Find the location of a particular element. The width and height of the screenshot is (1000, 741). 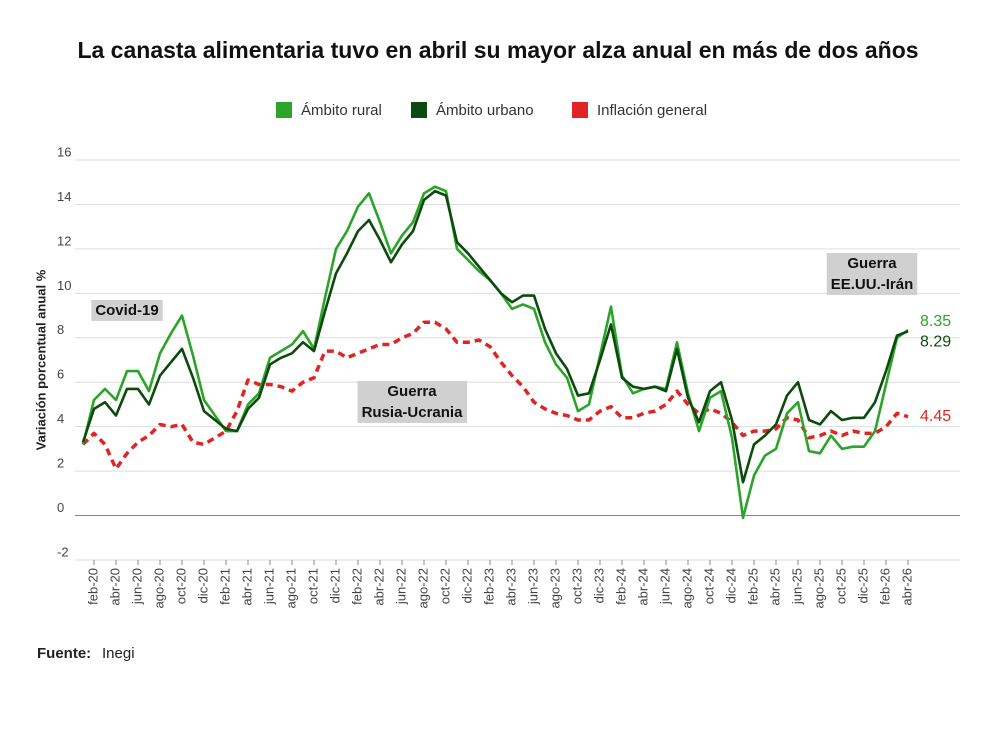

y-tick-label: 10 is located at coordinates (64, 285).